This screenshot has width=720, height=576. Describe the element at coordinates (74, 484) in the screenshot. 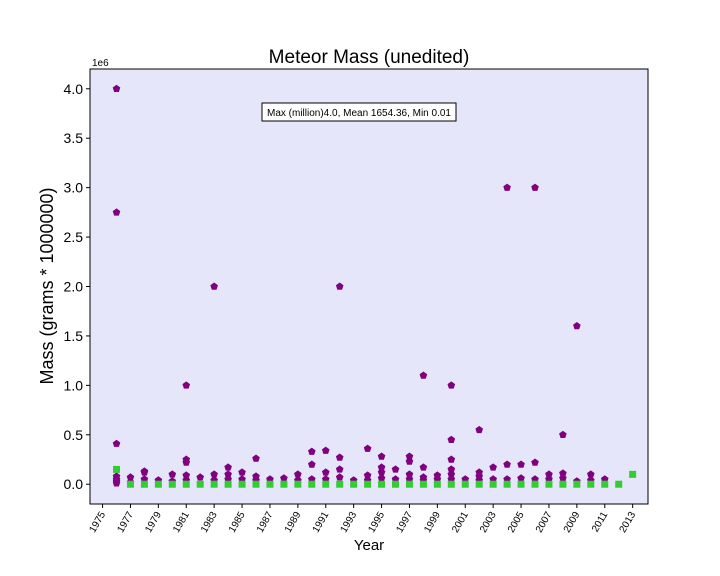

I see `y-tick-label: 0.0` at that location.